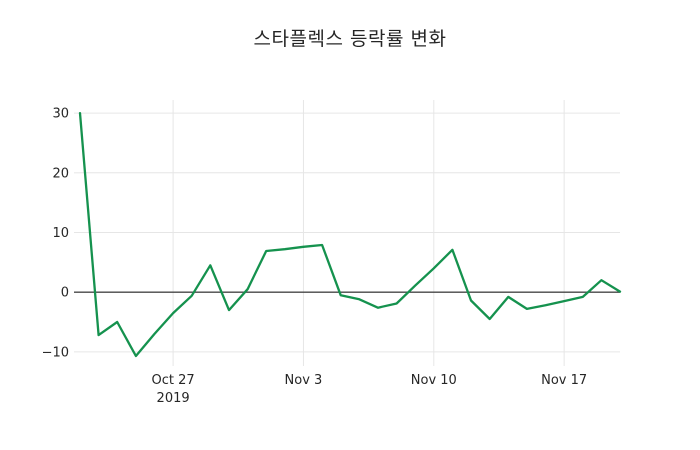 The width and height of the screenshot is (700, 450). I want to click on x-tick-label: Nov 10, so click(434, 380).